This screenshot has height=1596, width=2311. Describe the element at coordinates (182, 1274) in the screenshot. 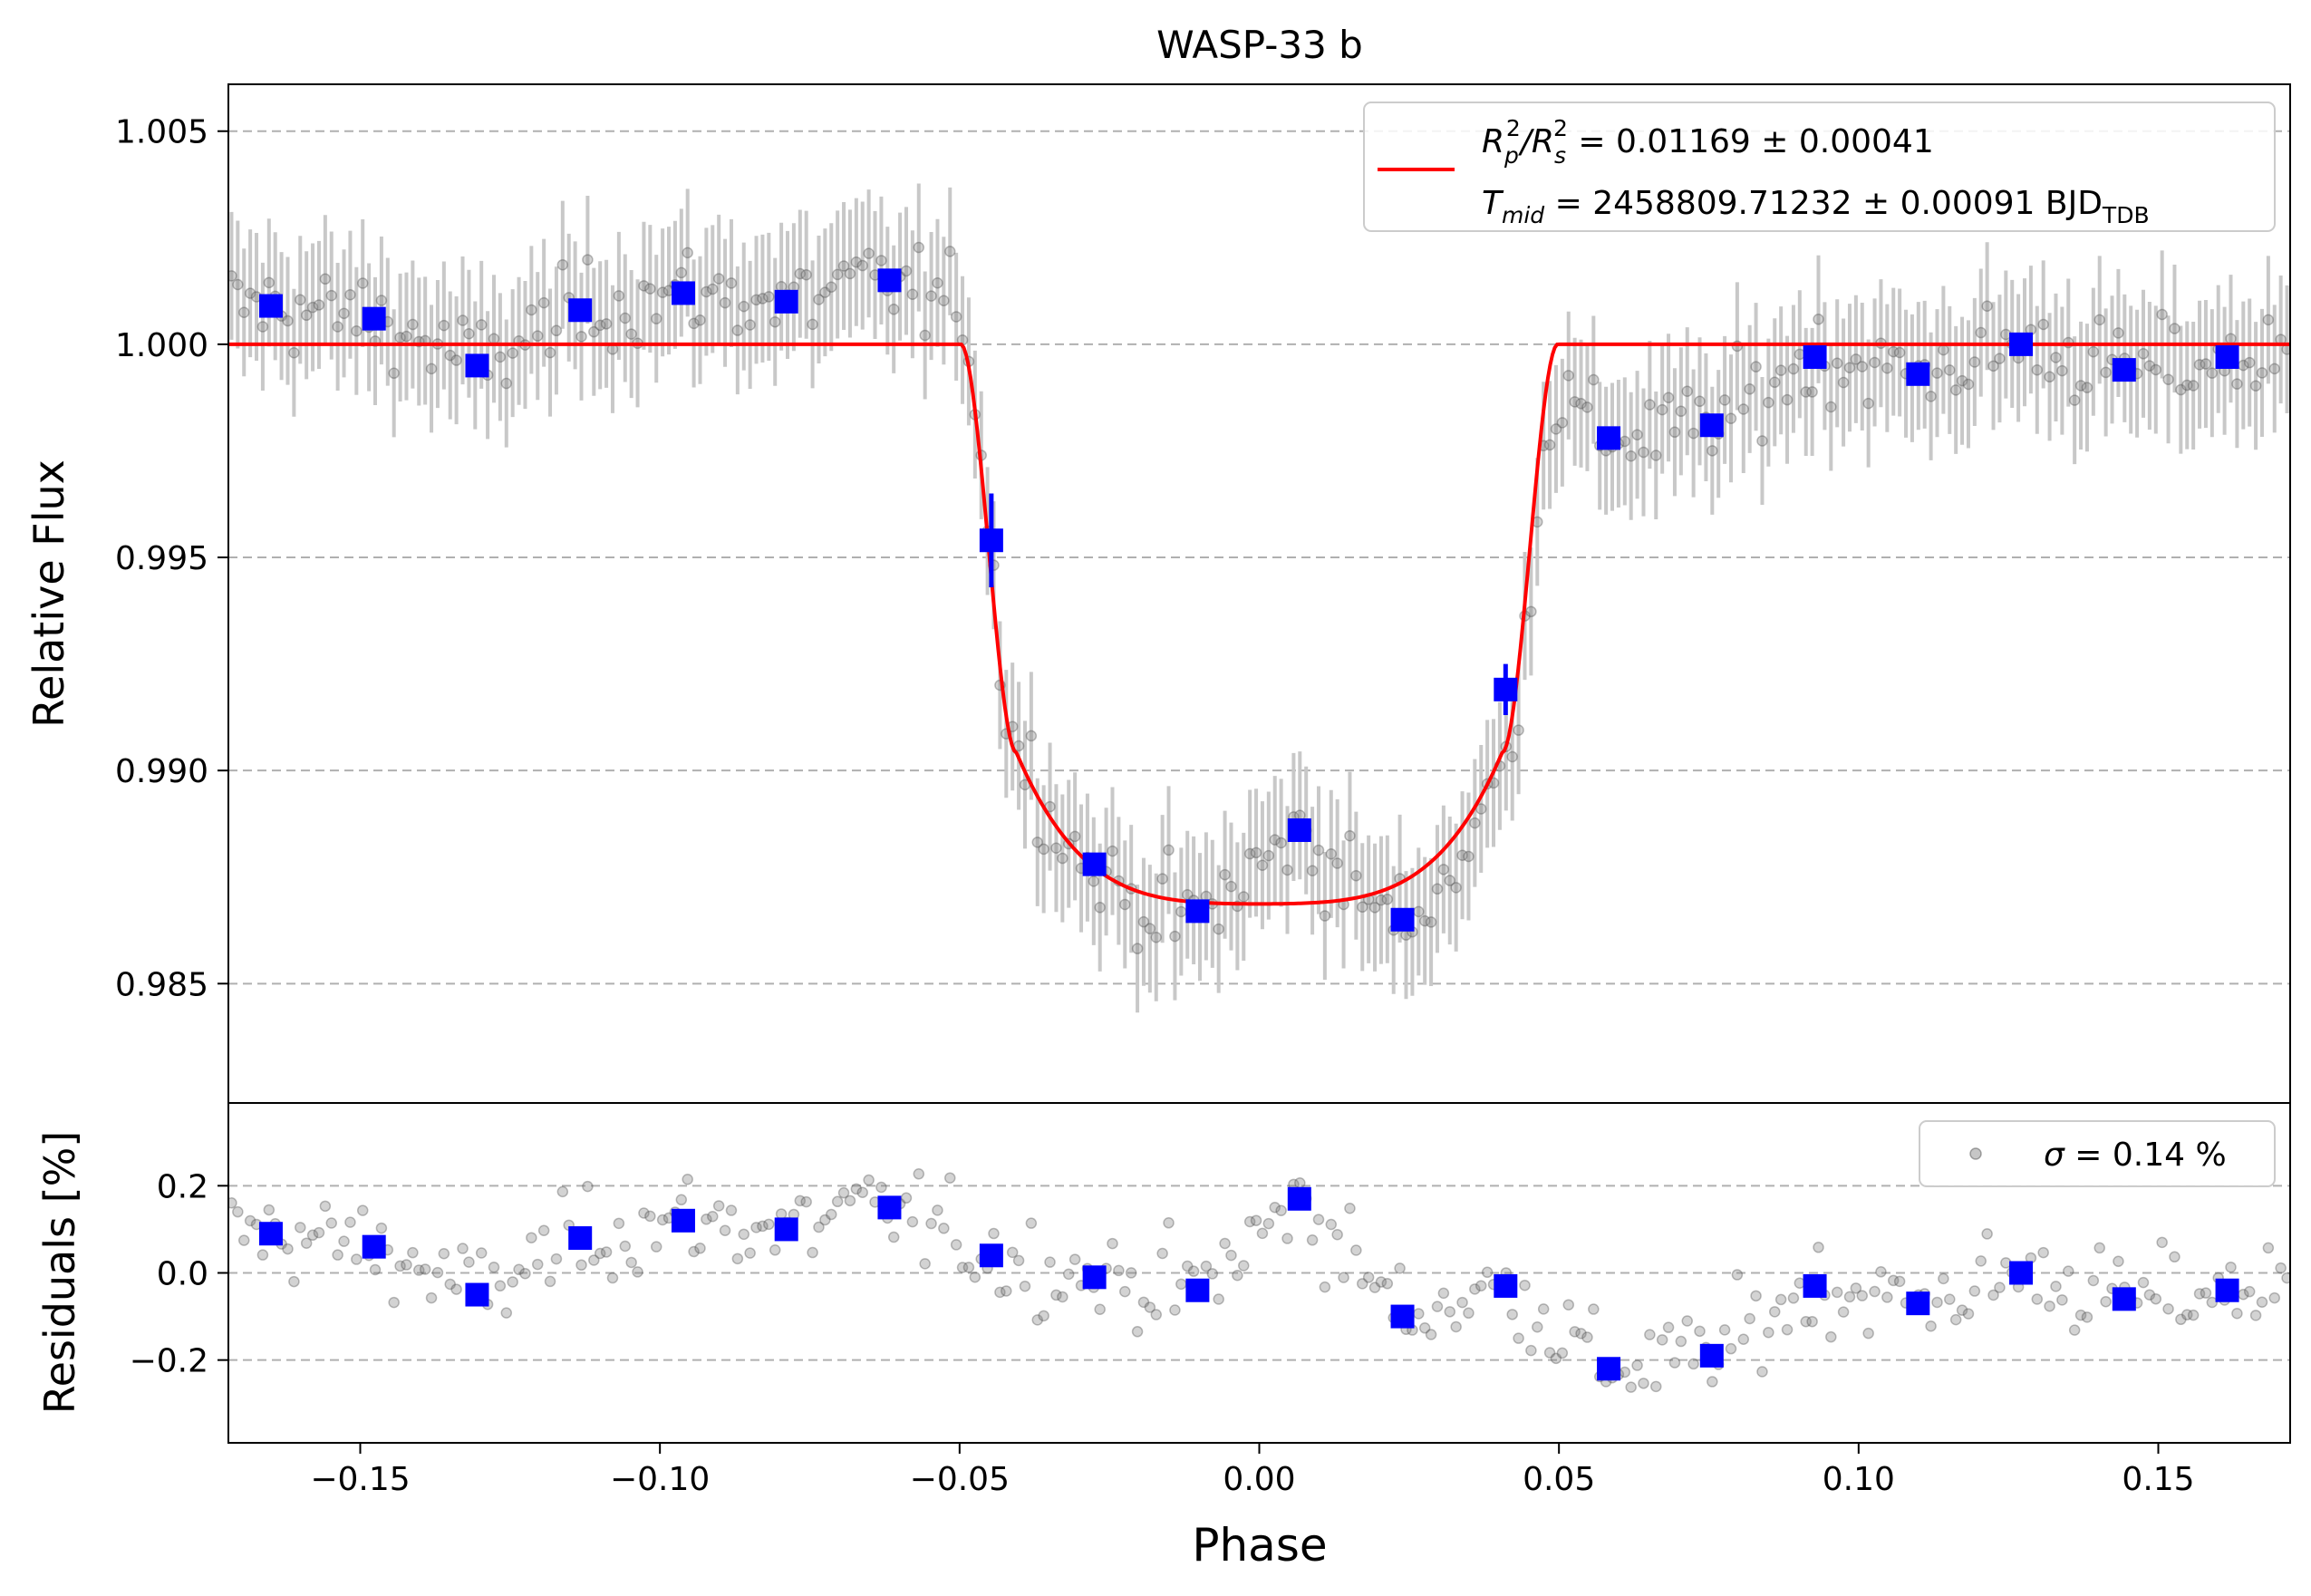

I see `bottom-y-tick-label: 0.0` at that location.